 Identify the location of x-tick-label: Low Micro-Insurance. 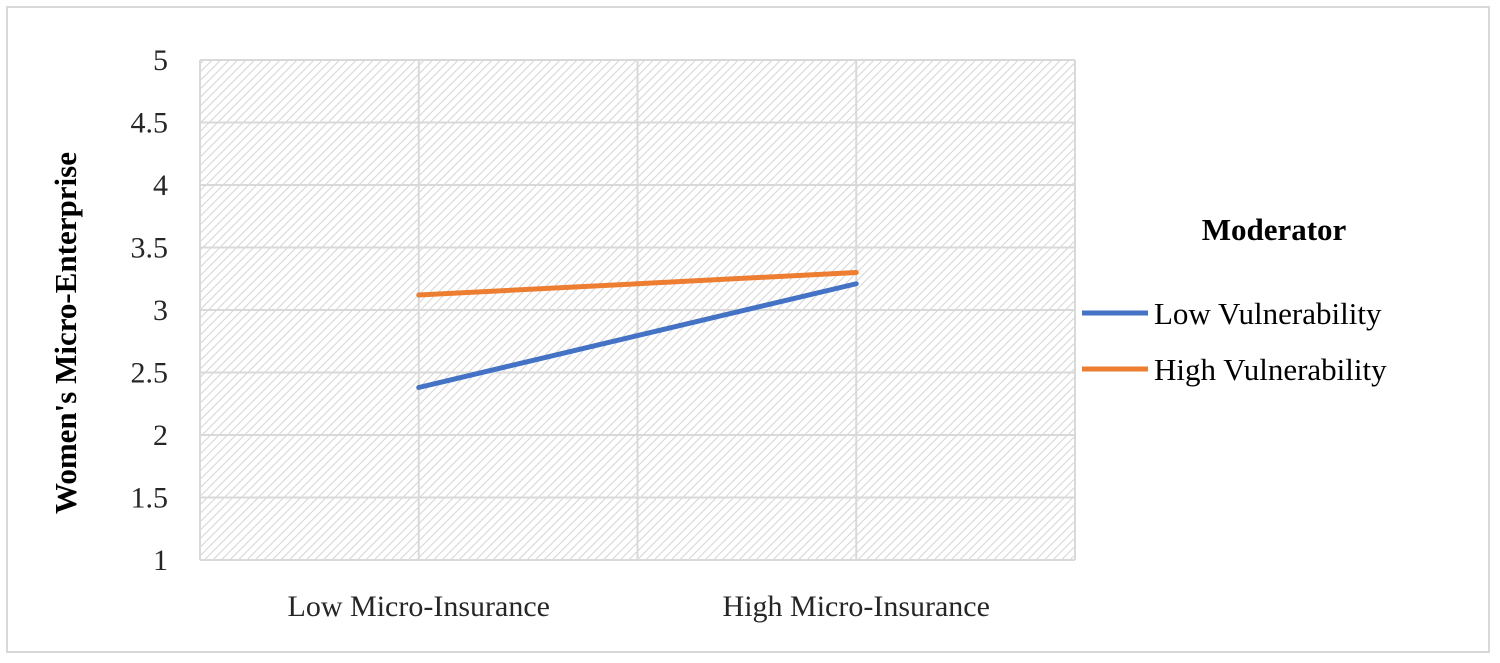
(419, 606).